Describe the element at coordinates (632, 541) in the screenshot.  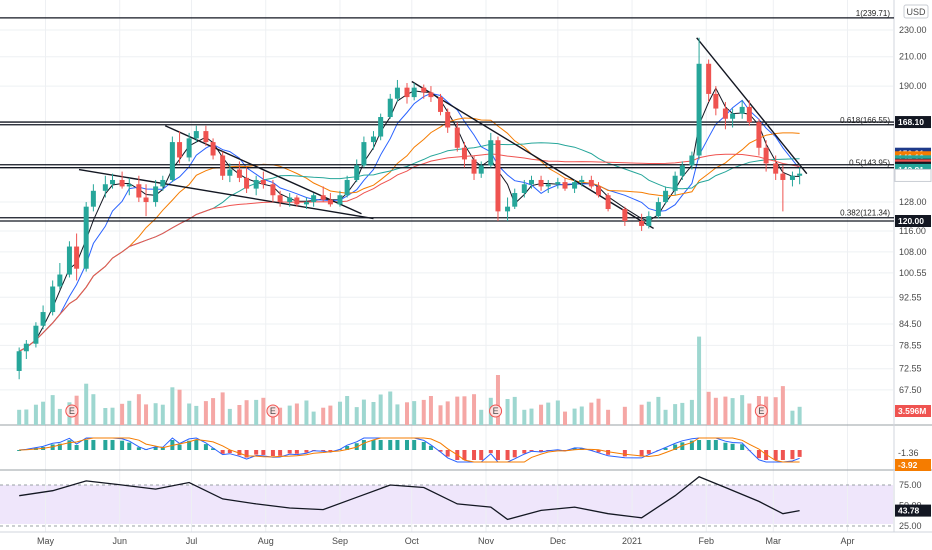
I see `time-tick-label: 2021` at that location.